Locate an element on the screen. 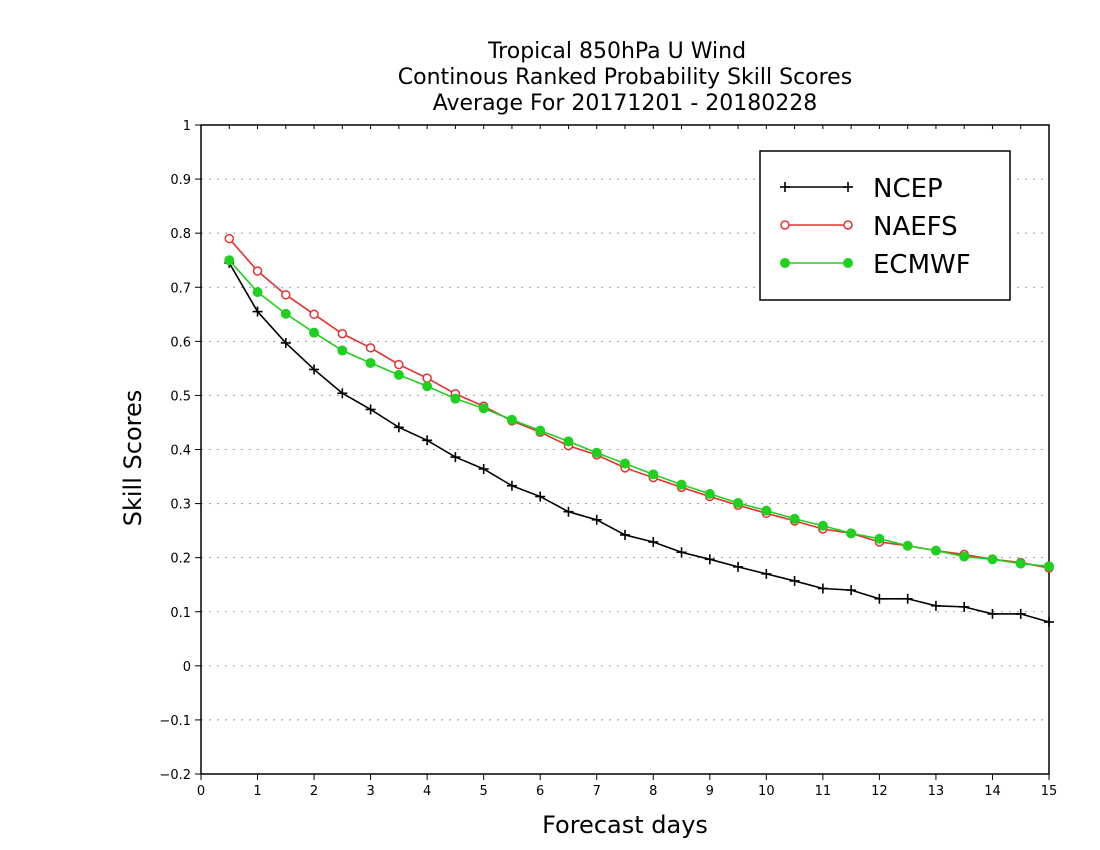 This screenshot has width=1100, height=850. y-tick-label: 1 is located at coordinates (187, 126).